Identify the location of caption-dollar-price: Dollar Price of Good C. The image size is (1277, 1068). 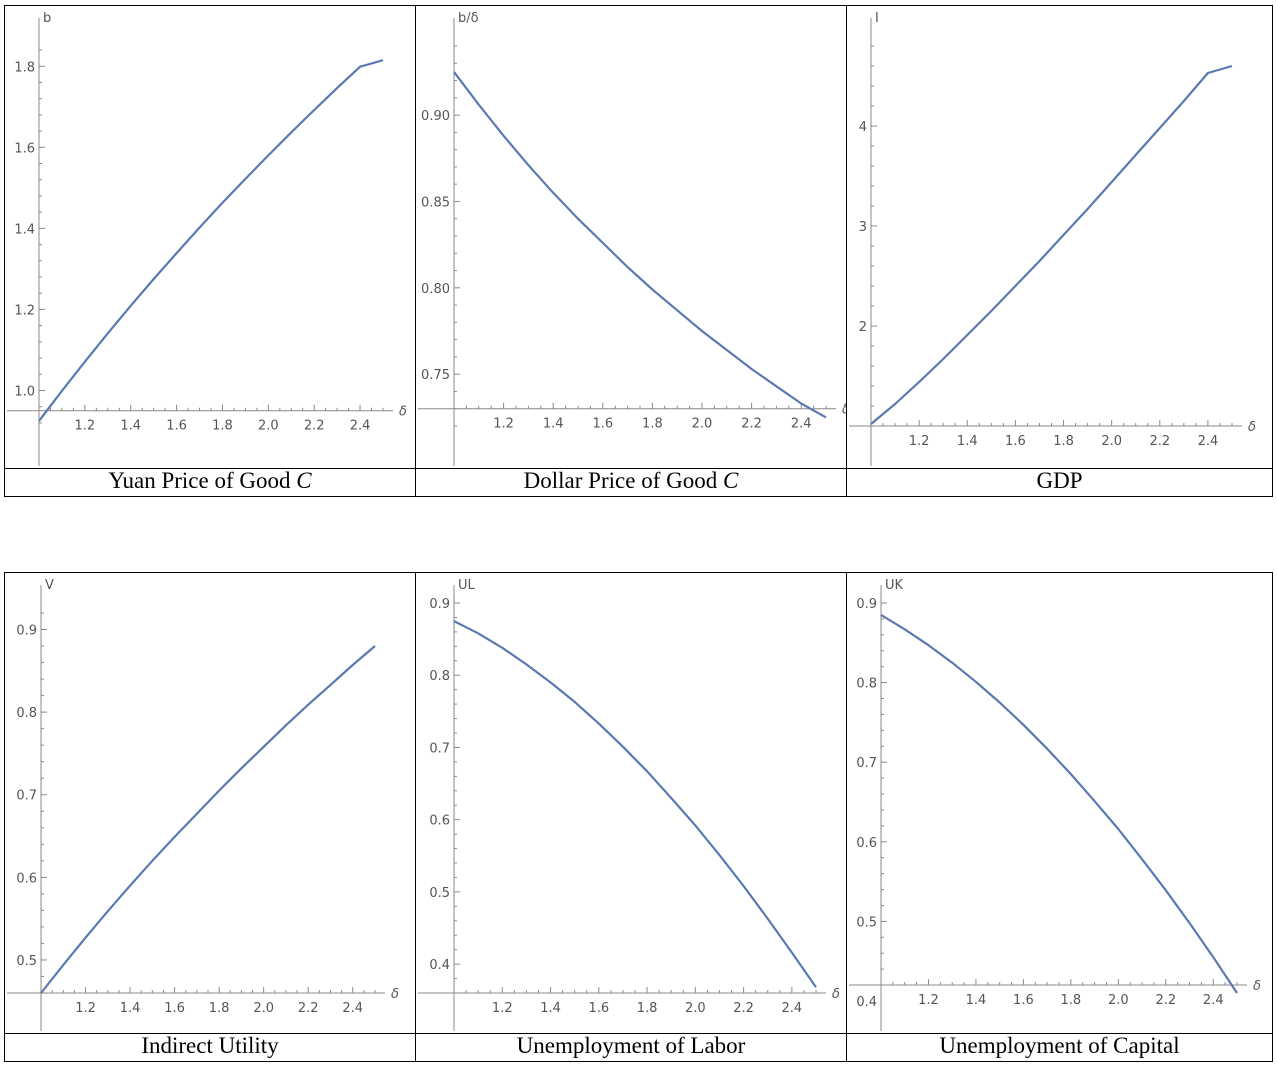
(631, 482).